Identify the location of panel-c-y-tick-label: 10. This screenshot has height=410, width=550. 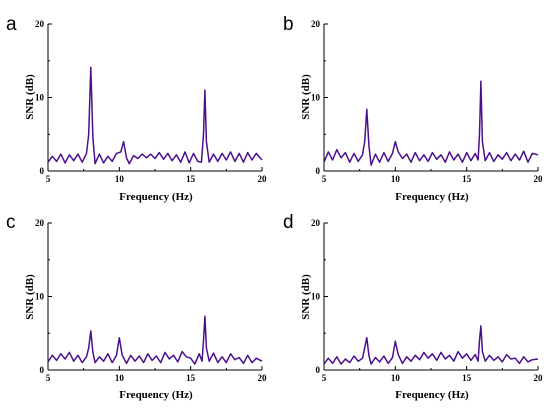
(40, 297).